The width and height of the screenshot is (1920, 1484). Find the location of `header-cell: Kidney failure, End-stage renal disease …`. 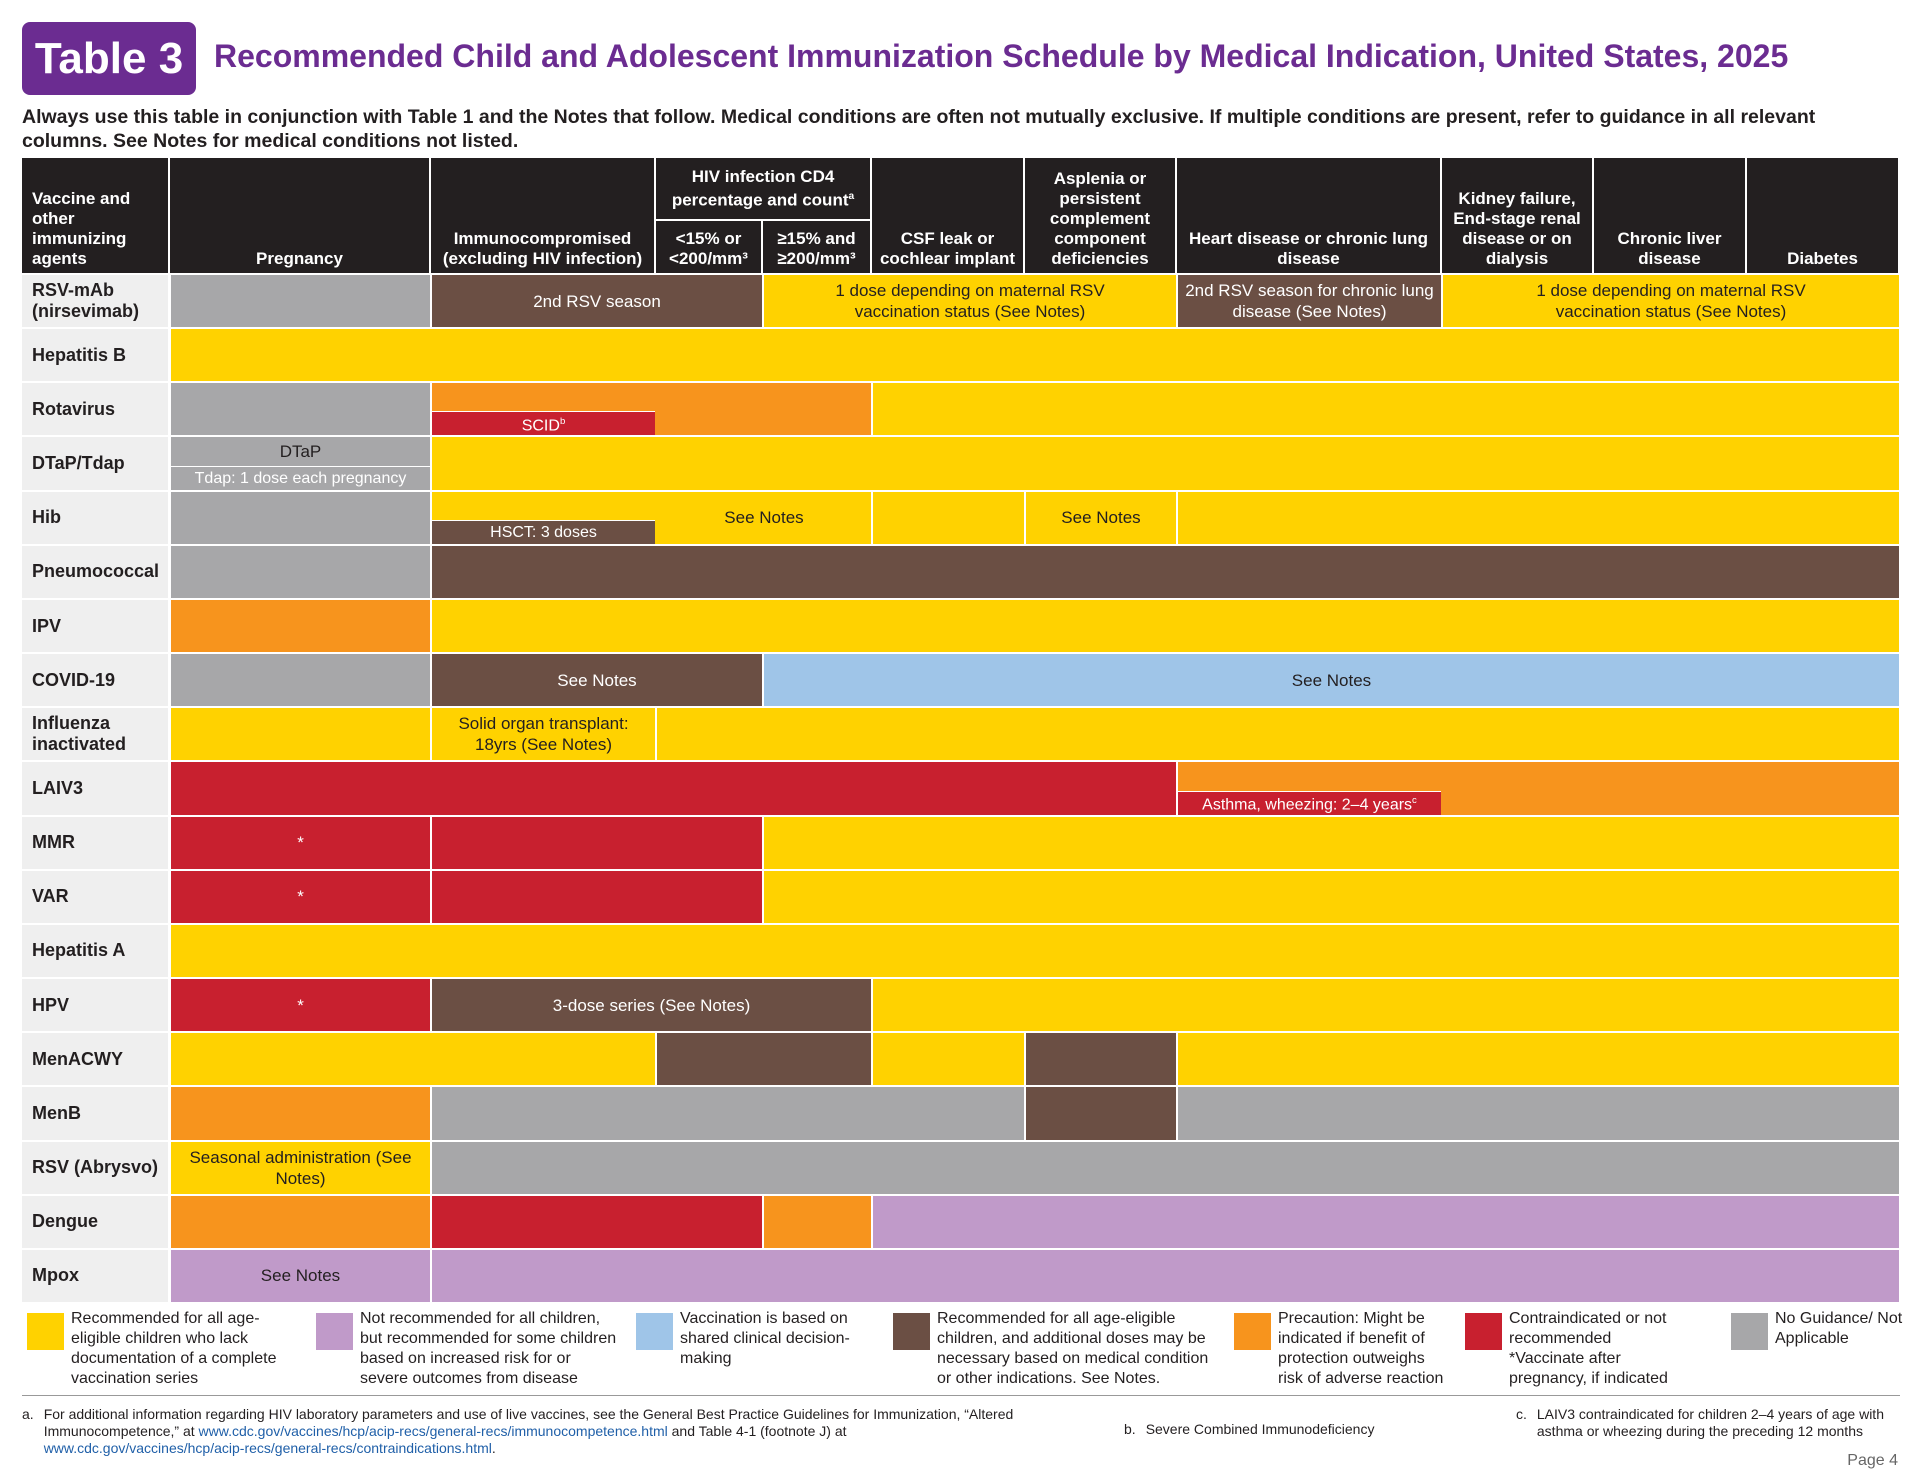

header-cell: Kidney failure, End-stage renal disease … is located at coordinates (1517, 215).